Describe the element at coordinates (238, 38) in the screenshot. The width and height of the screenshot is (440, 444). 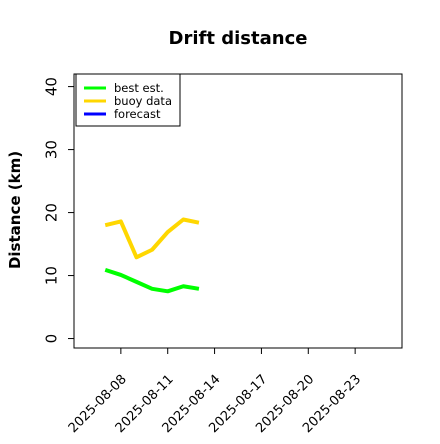
I see `chart-title: Drift distance` at that location.